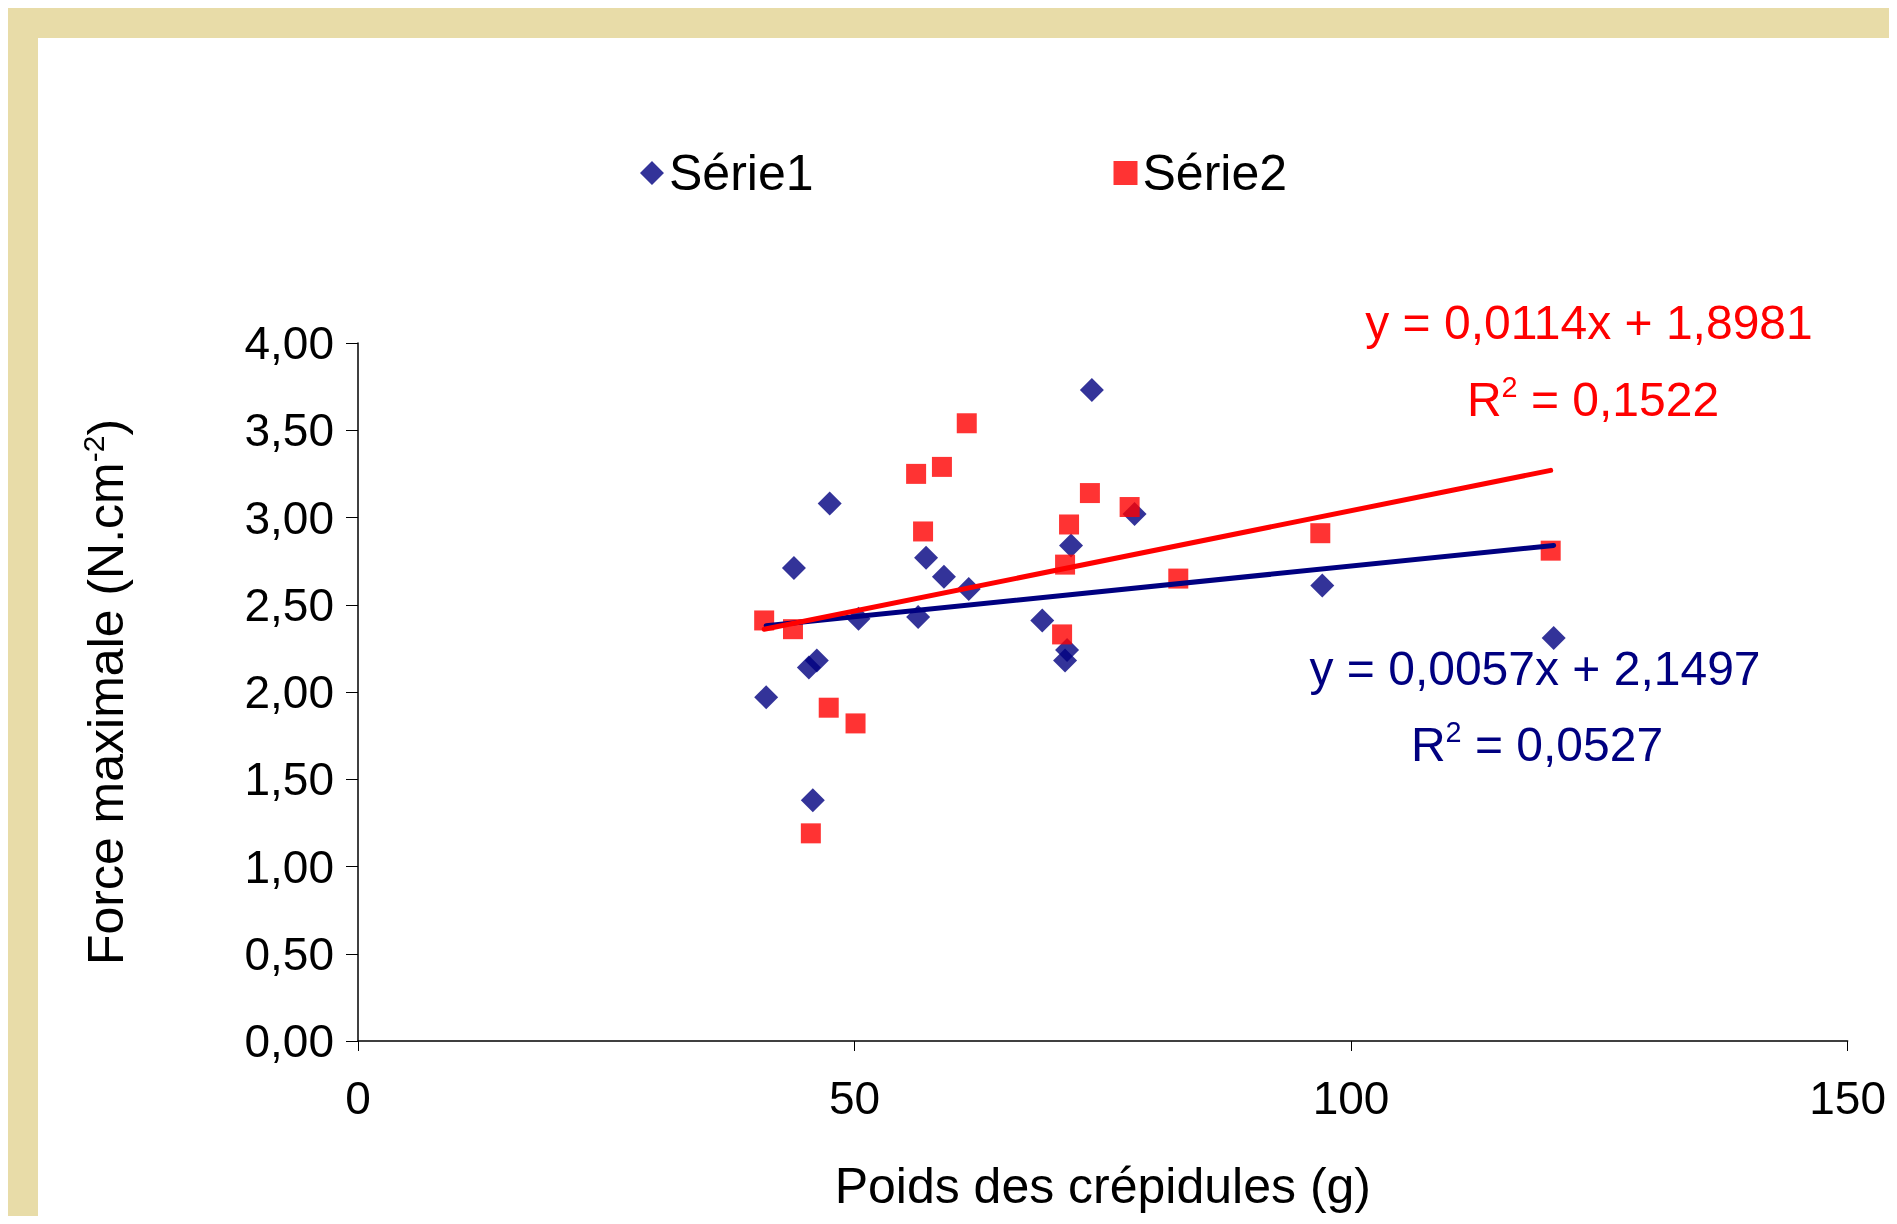 Image resolution: width=1897 pixels, height=1224 pixels. Describe the element at coordinates (1103, 1186) in the screenshot. I see `x-axis-title: Poids des crépidules (g)` at that location.